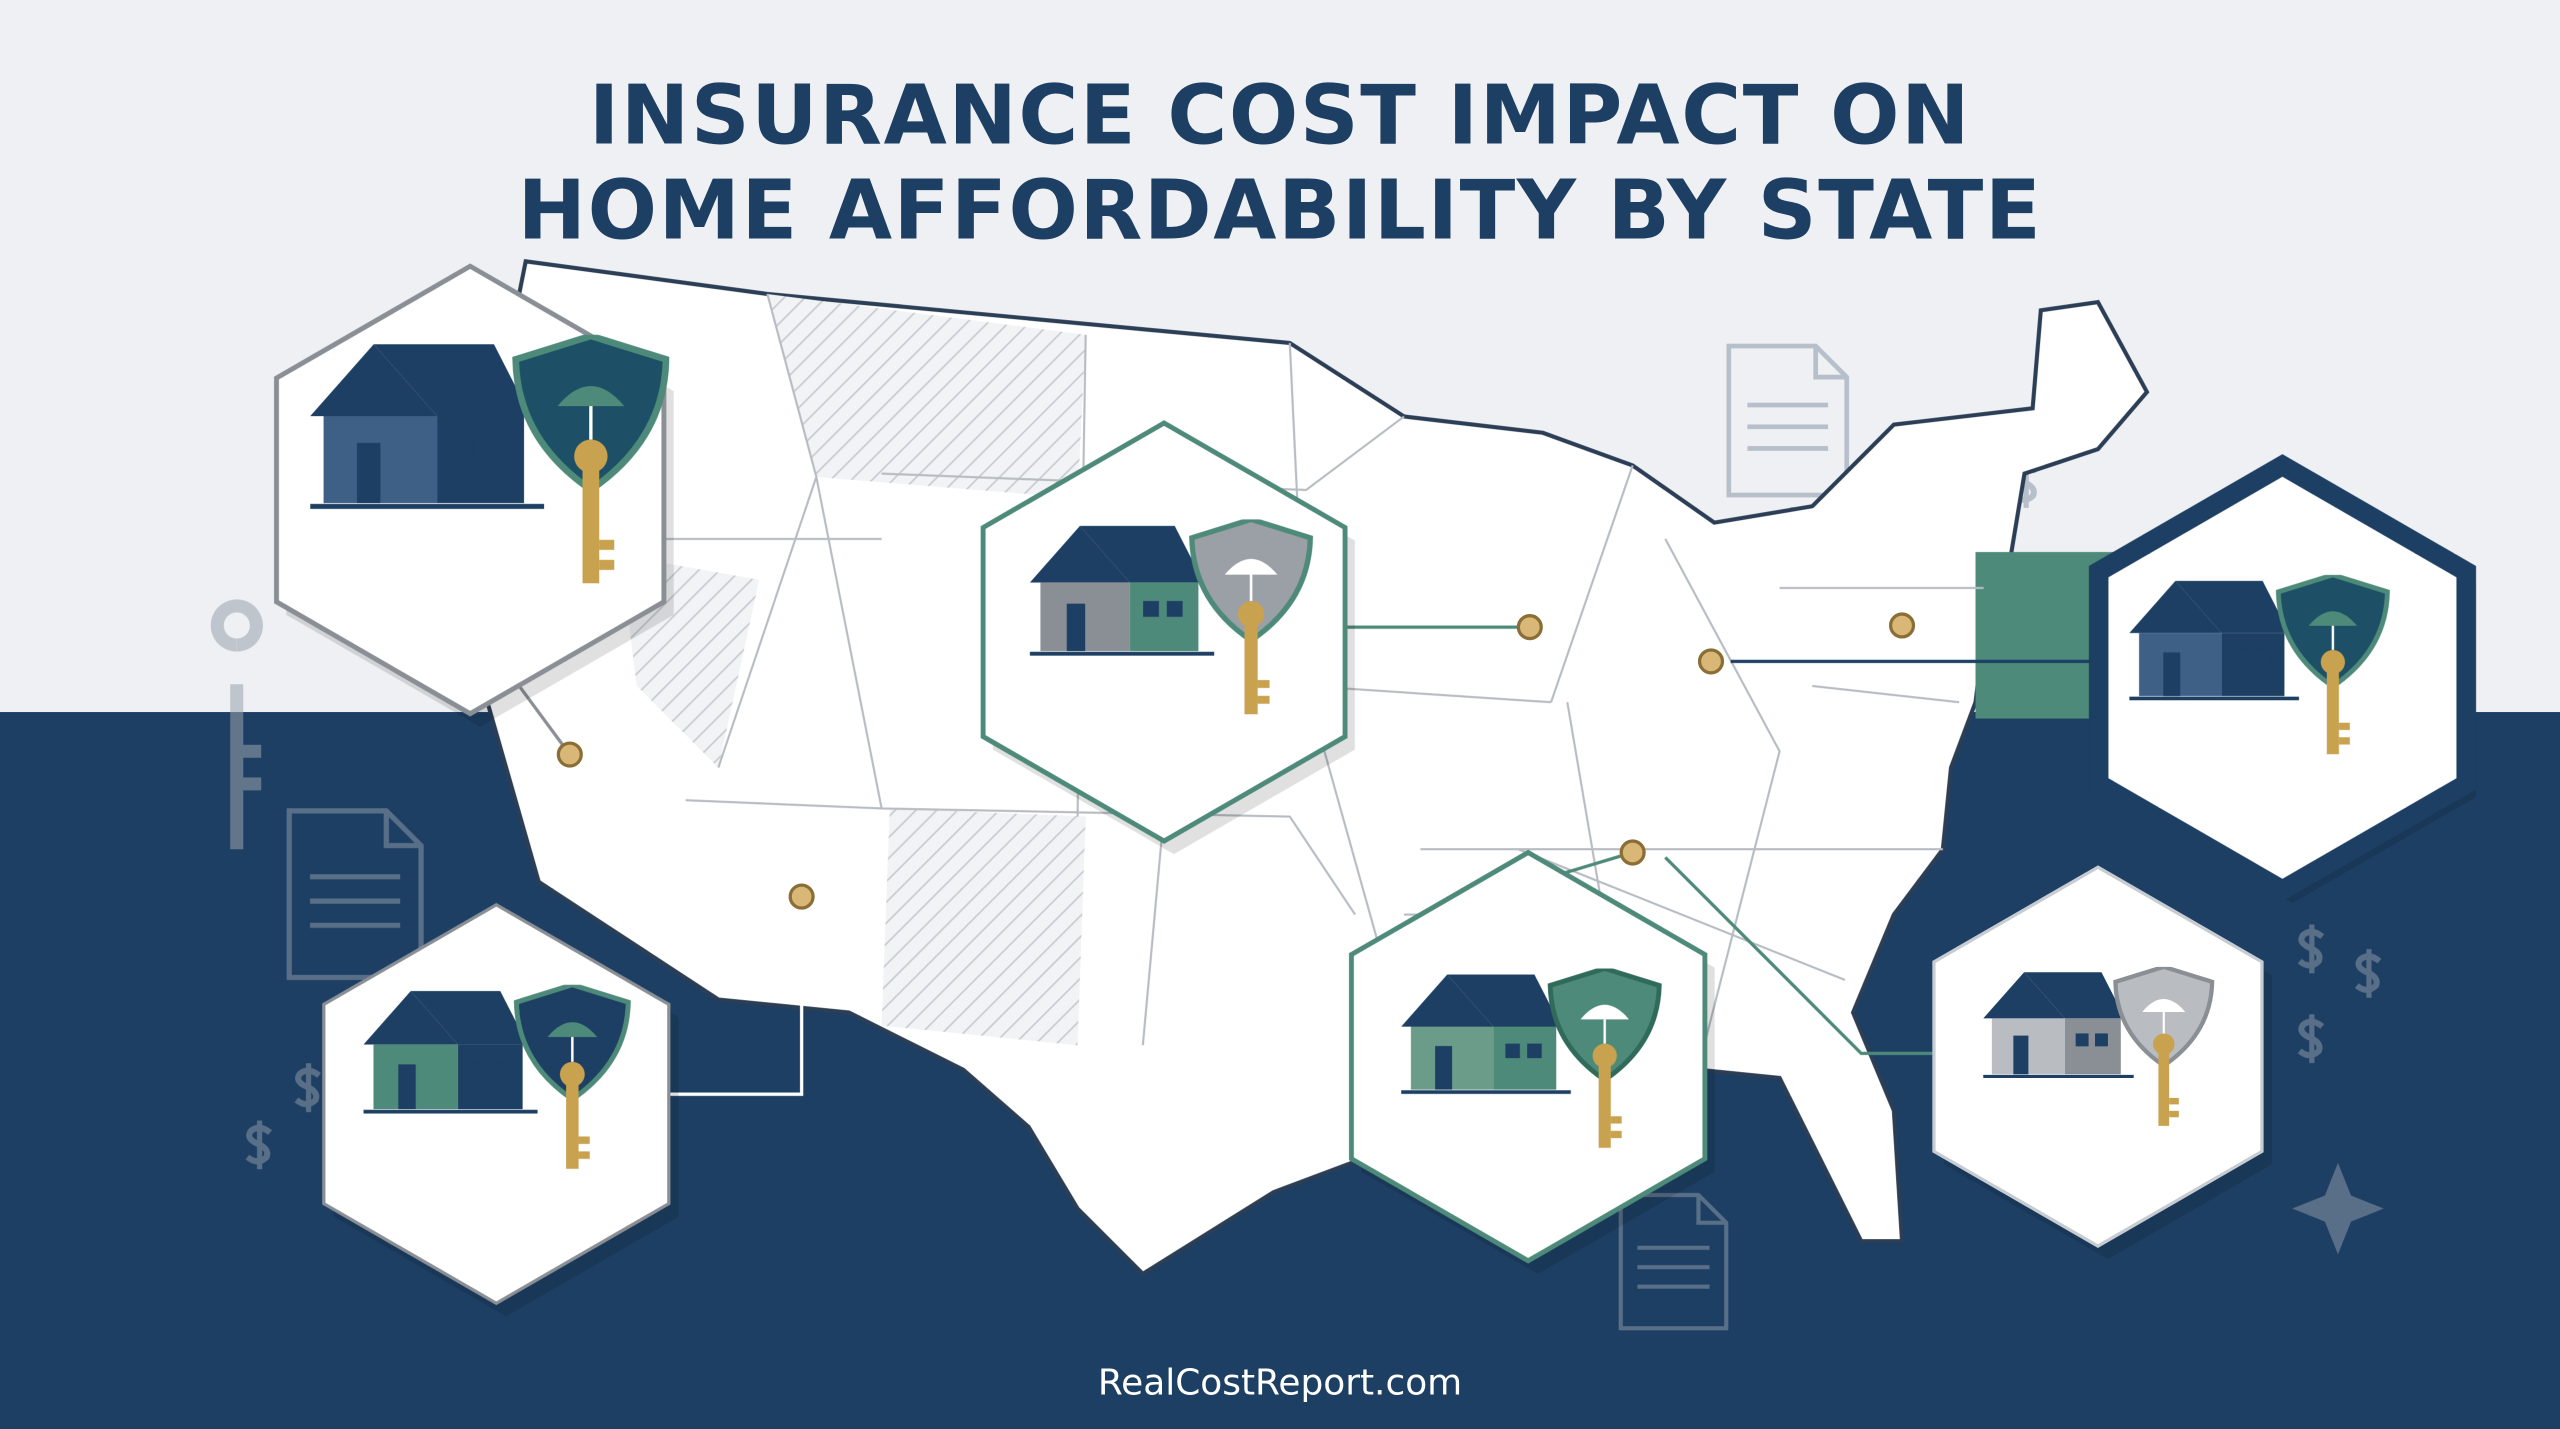 This screenshot has height=1429, width=2560. What do you see at coordinates (2338, 1208) in the screenshot?
I see `sparkle-icon` at bounding box center [2338, 1208].